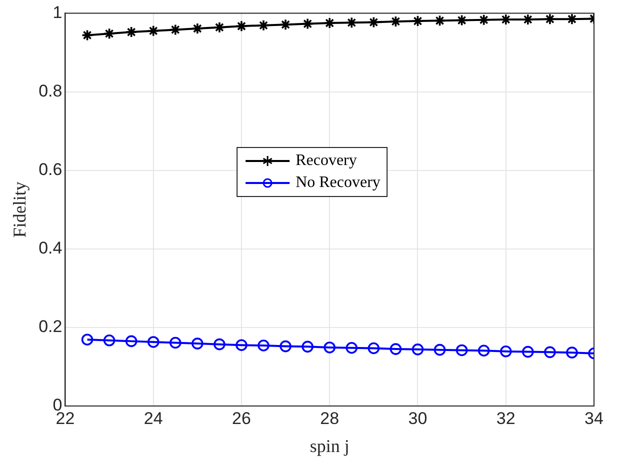 The height and width of the screenshot is (466, 624). I want to click on legend-label: No Recovery, so click(338, 183).